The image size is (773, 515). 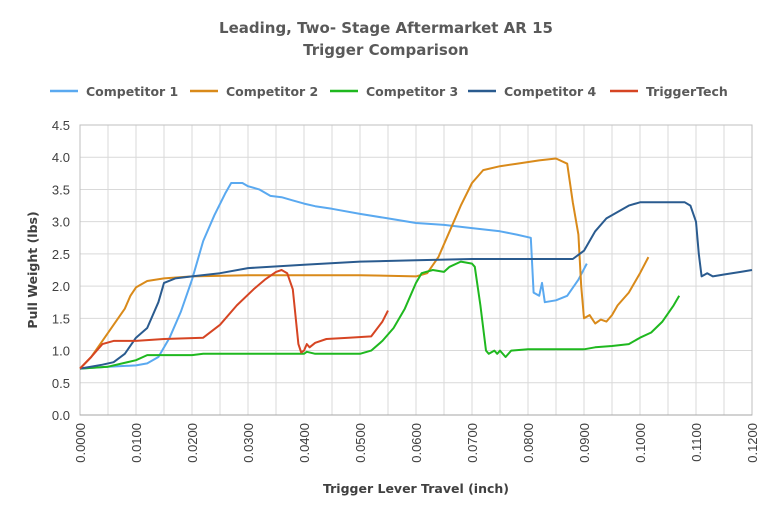 What do you see at coordinates (61, 318) in the screenshot?
I see `y-tick-label: 1.5` at bounding box center [61, 318].